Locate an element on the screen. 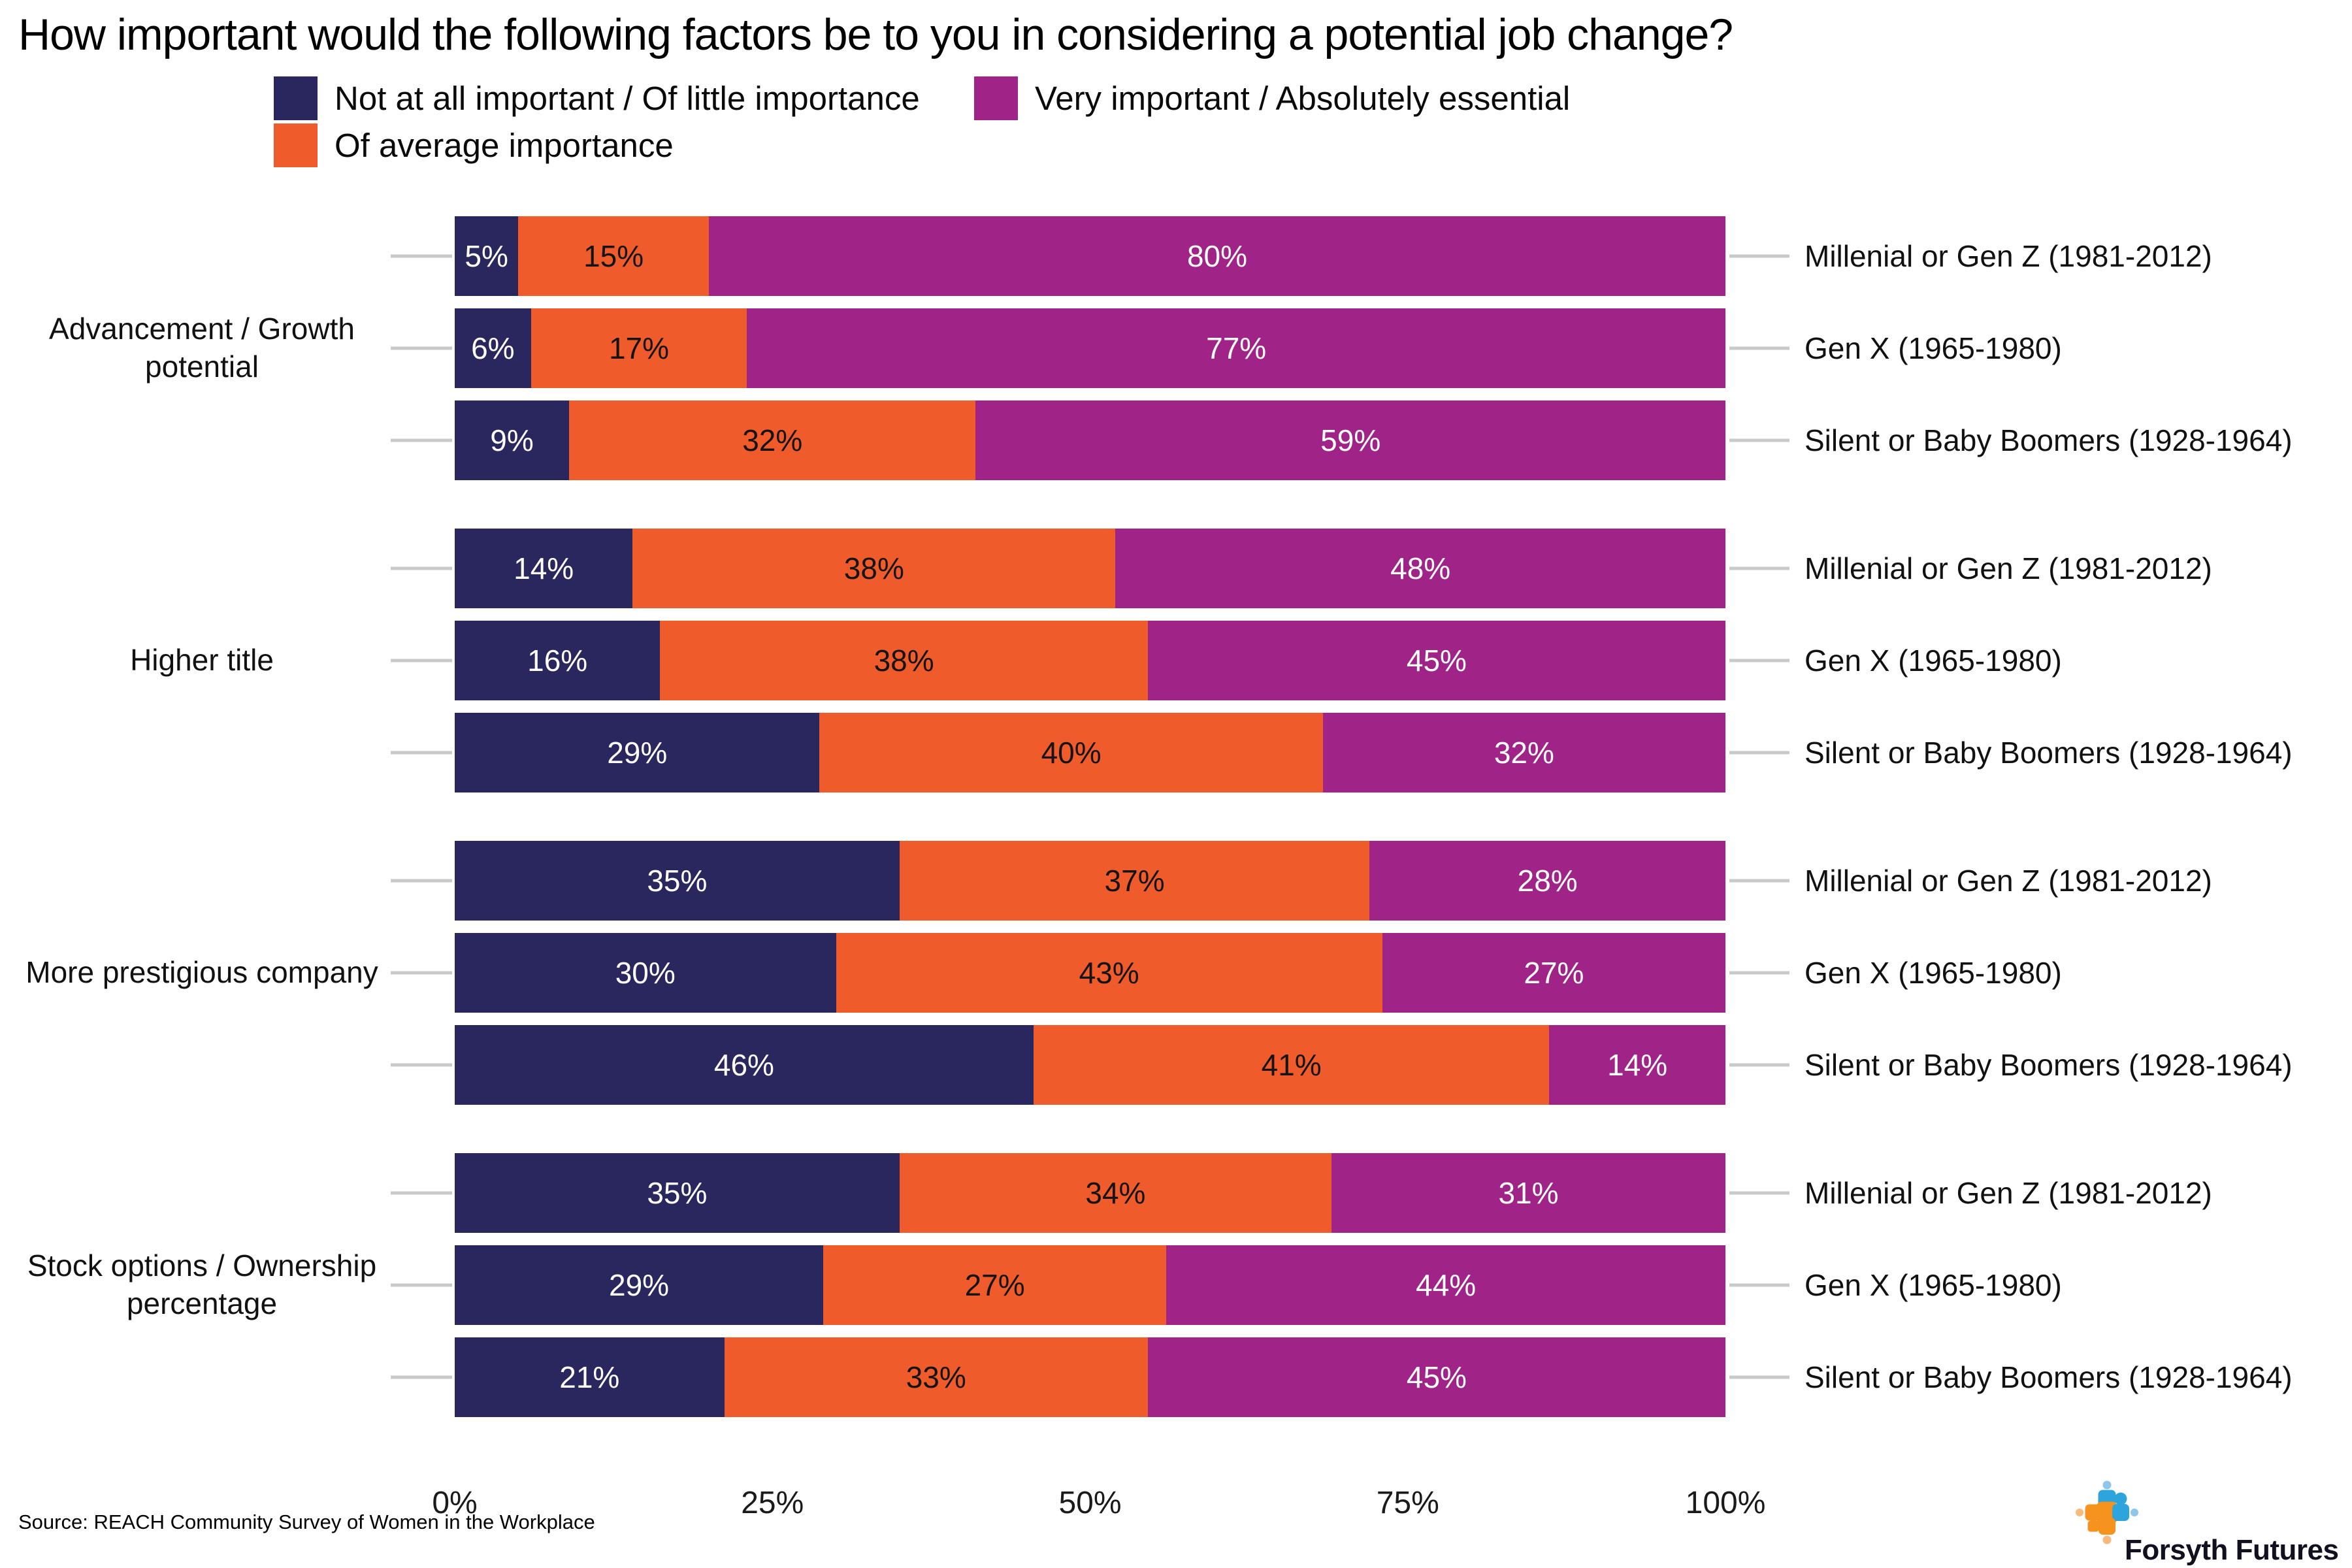  segment-value-label: 80% is located at coordinates (1217, 256).